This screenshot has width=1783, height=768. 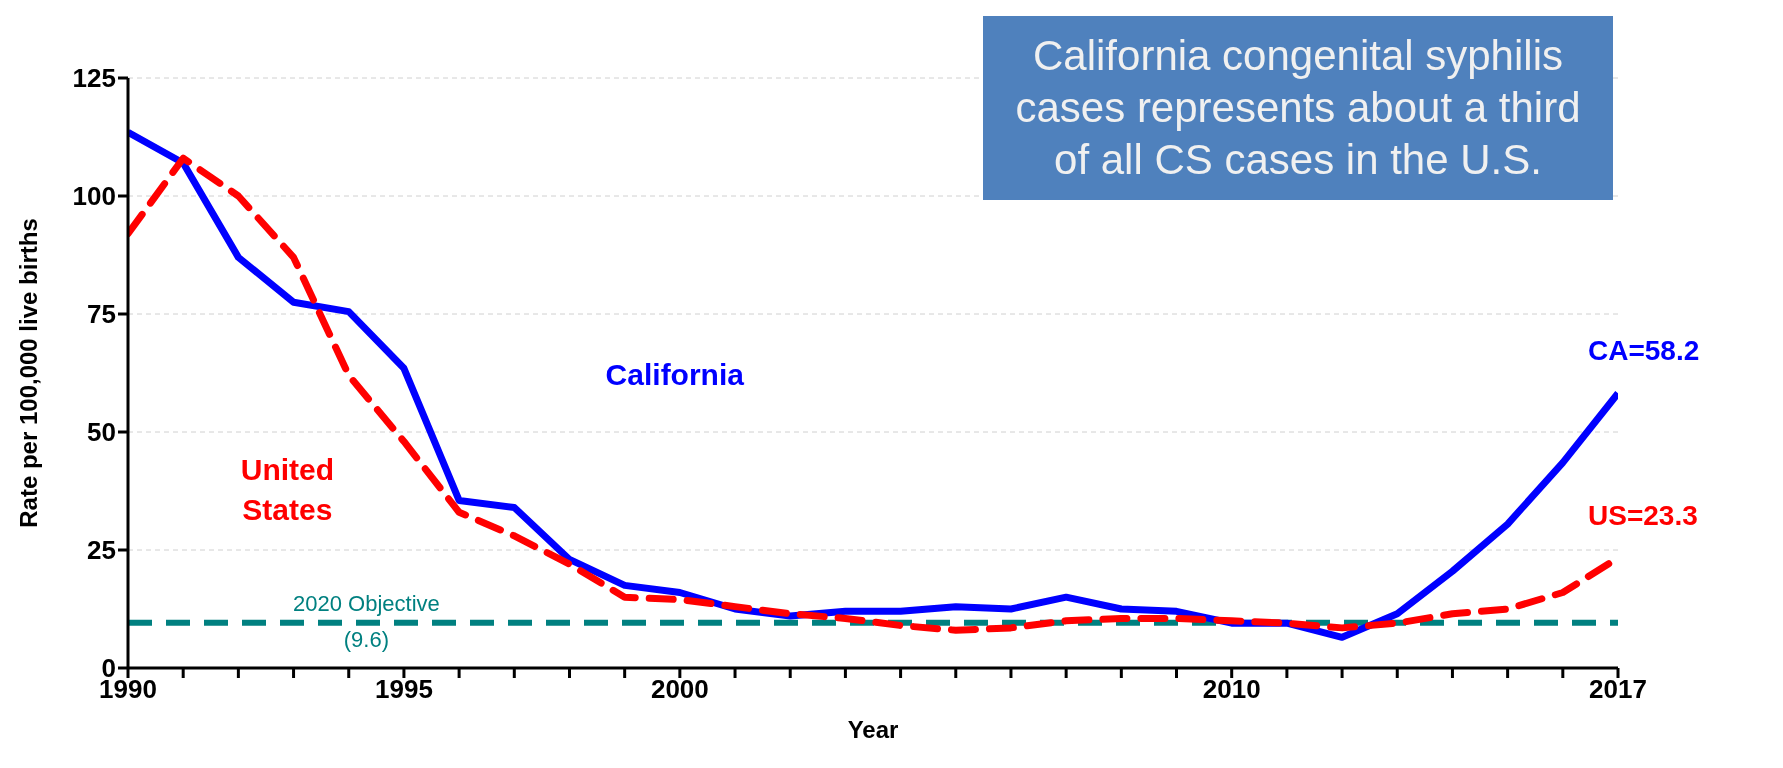 What do you see at coordinates (679, 689) in the screenshot?
I see `x-tick-label: 2000` at bounding box center [679, 689].